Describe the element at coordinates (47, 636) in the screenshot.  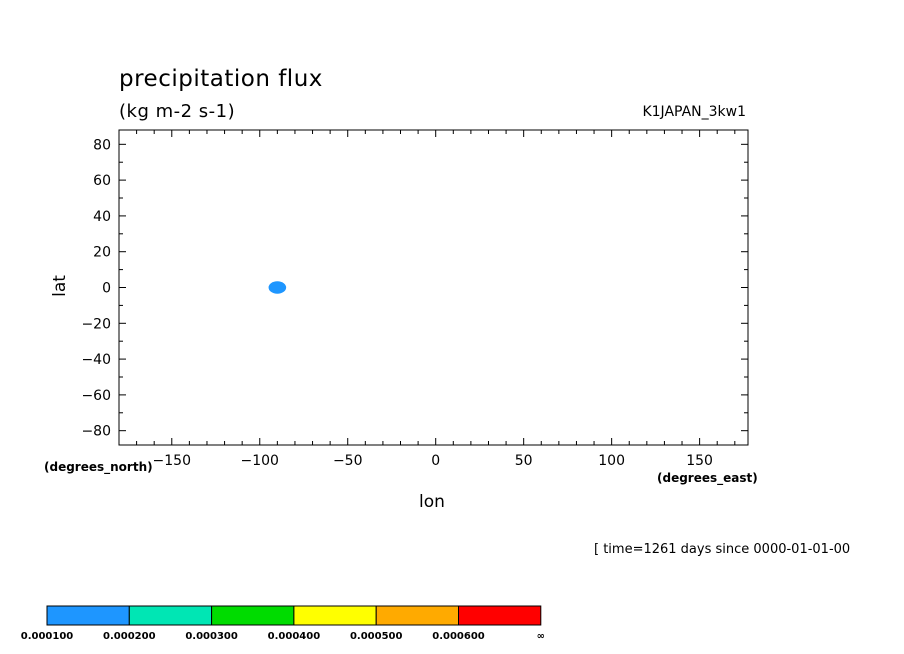
I see `colorbar-label: 0.000100` at that location.